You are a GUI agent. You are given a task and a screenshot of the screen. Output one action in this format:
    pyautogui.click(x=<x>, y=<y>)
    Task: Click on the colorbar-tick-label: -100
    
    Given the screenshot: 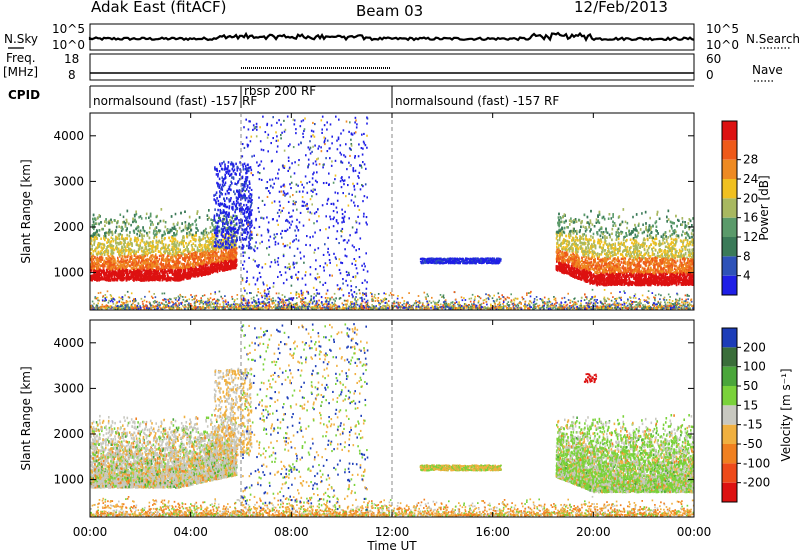 What is the action you would take?
    pyautogui.click(x=756, y=463)
    